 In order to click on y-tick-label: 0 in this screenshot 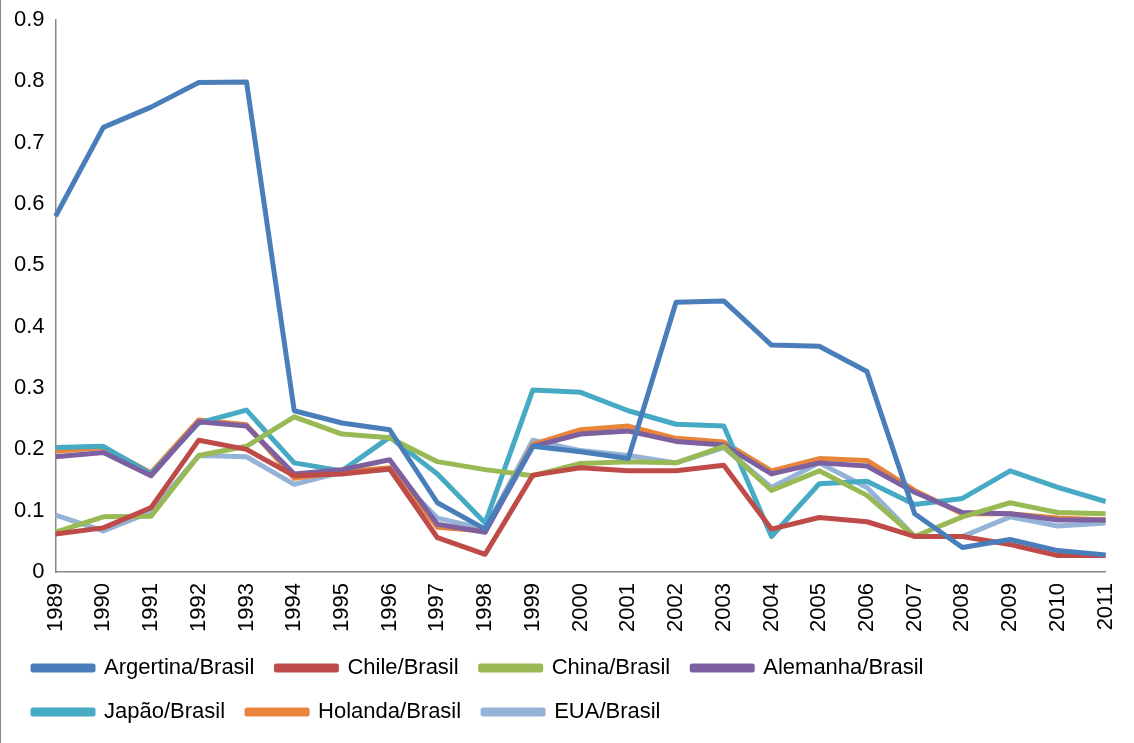, I will do `click(38, 571)`.